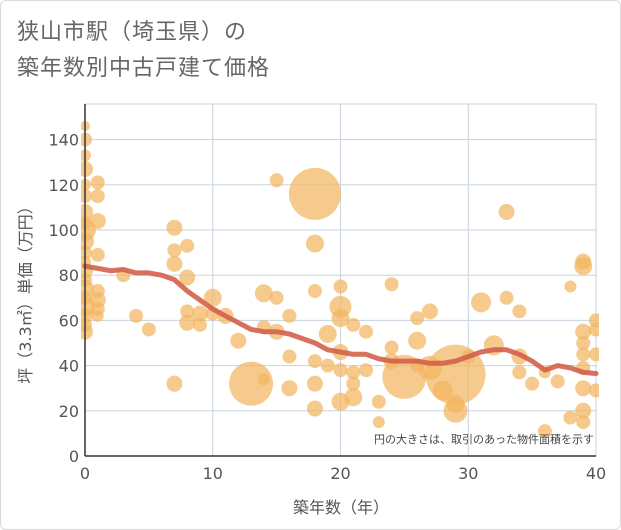 This screenshot has height=530, width=621. I want to click on y-tick-label: 60, so click(69, 320).